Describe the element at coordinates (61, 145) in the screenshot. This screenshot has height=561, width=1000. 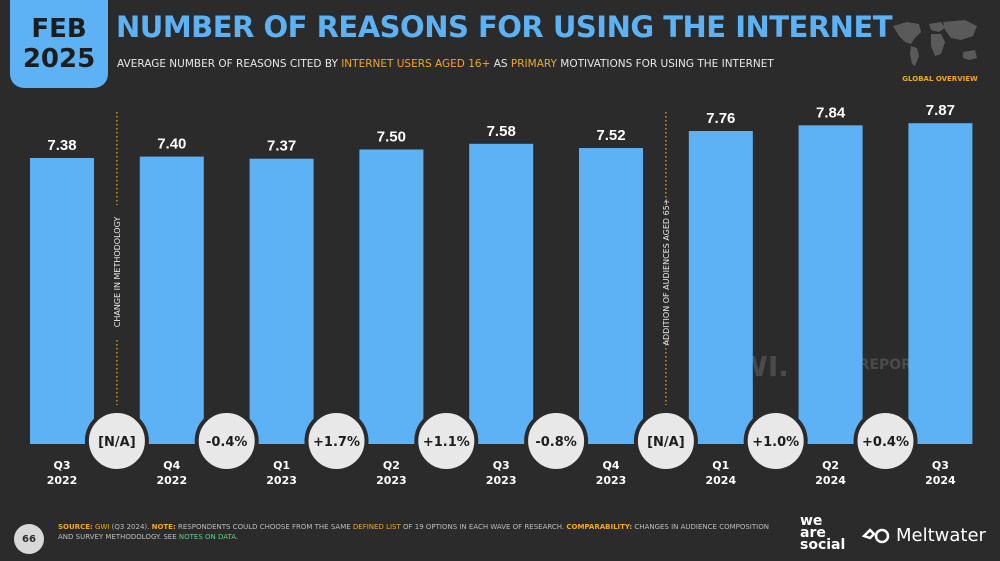
I see `data-label: 7.38` at that location.